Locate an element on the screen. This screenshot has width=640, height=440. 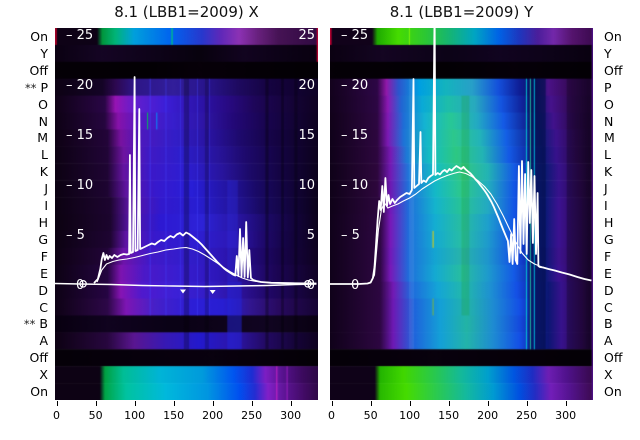
row-label-text: A is located at coordinates (608, 341).